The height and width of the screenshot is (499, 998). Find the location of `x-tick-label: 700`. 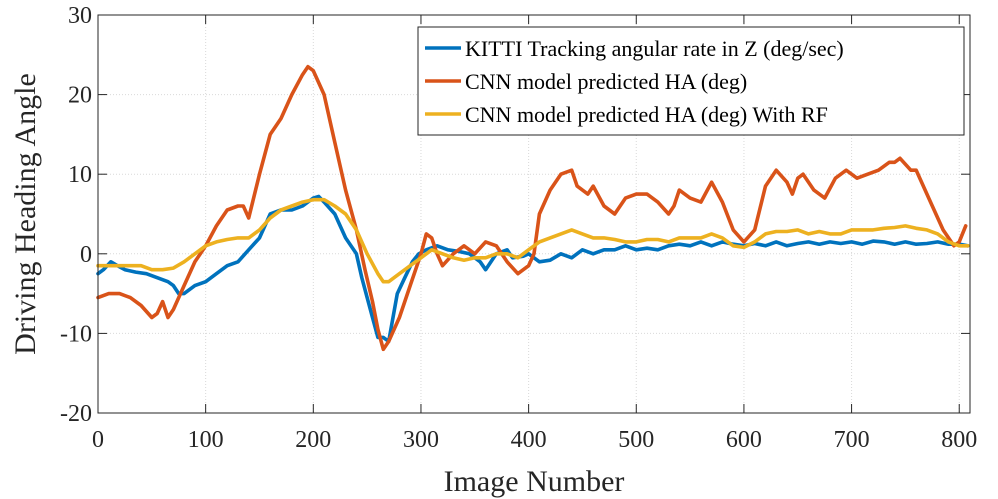

x-tick-label: 700 is located at coordinates (852, 440).